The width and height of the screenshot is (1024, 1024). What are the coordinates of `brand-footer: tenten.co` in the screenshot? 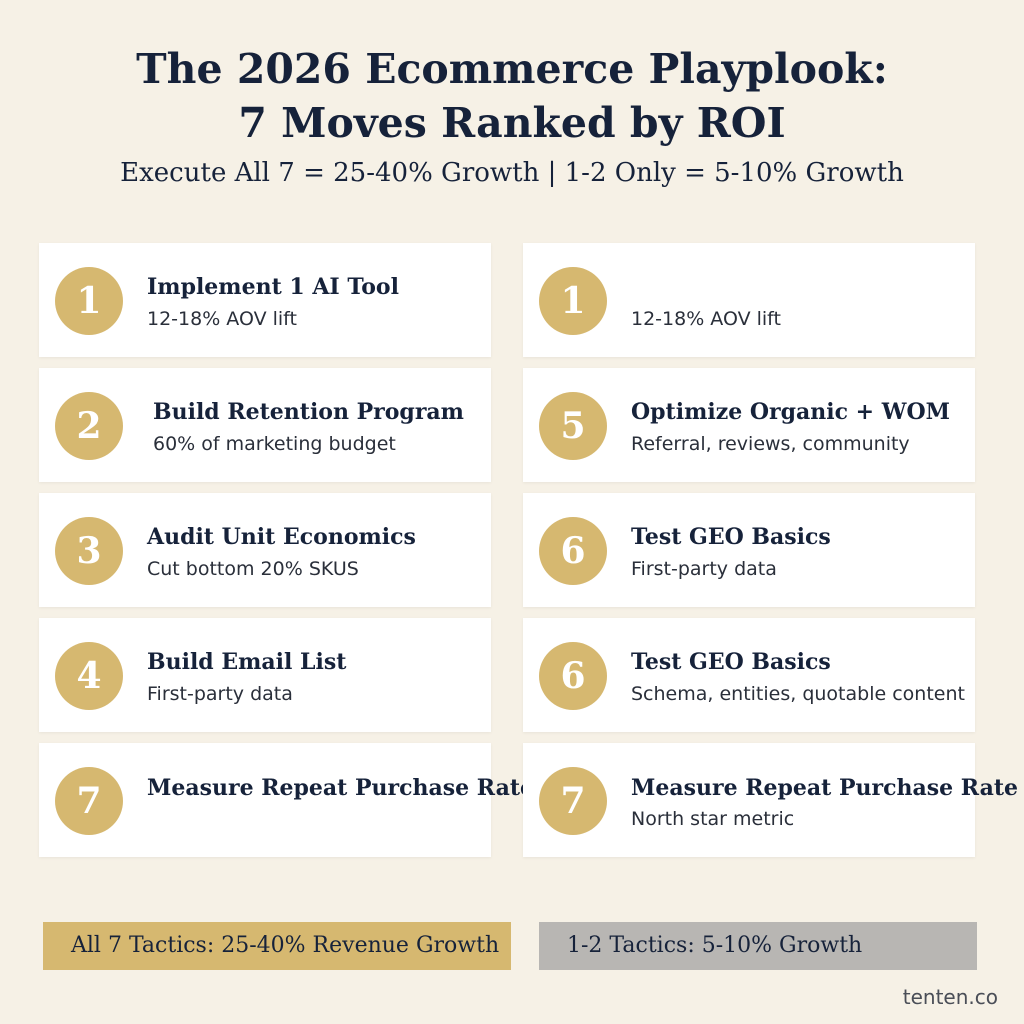 It's located at (950, 997).